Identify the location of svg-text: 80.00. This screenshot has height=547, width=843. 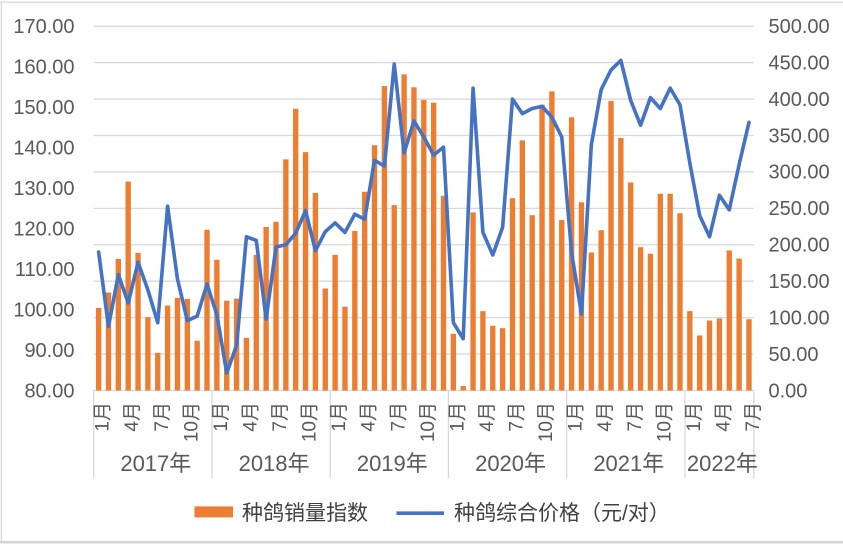
(49, 391).